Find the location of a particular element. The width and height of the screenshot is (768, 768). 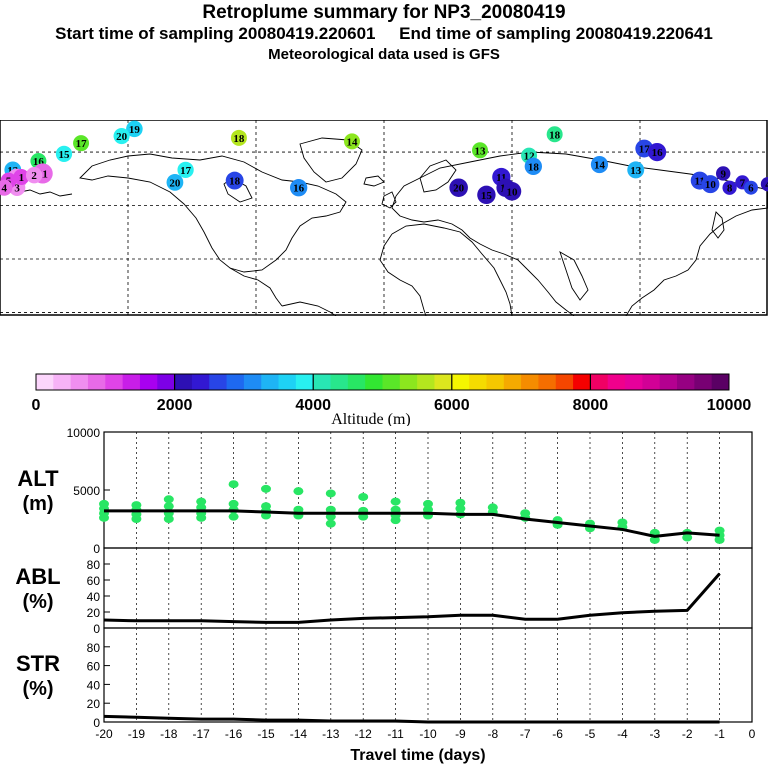

plume-point-label: 15 is located at coordinates (65, 155).